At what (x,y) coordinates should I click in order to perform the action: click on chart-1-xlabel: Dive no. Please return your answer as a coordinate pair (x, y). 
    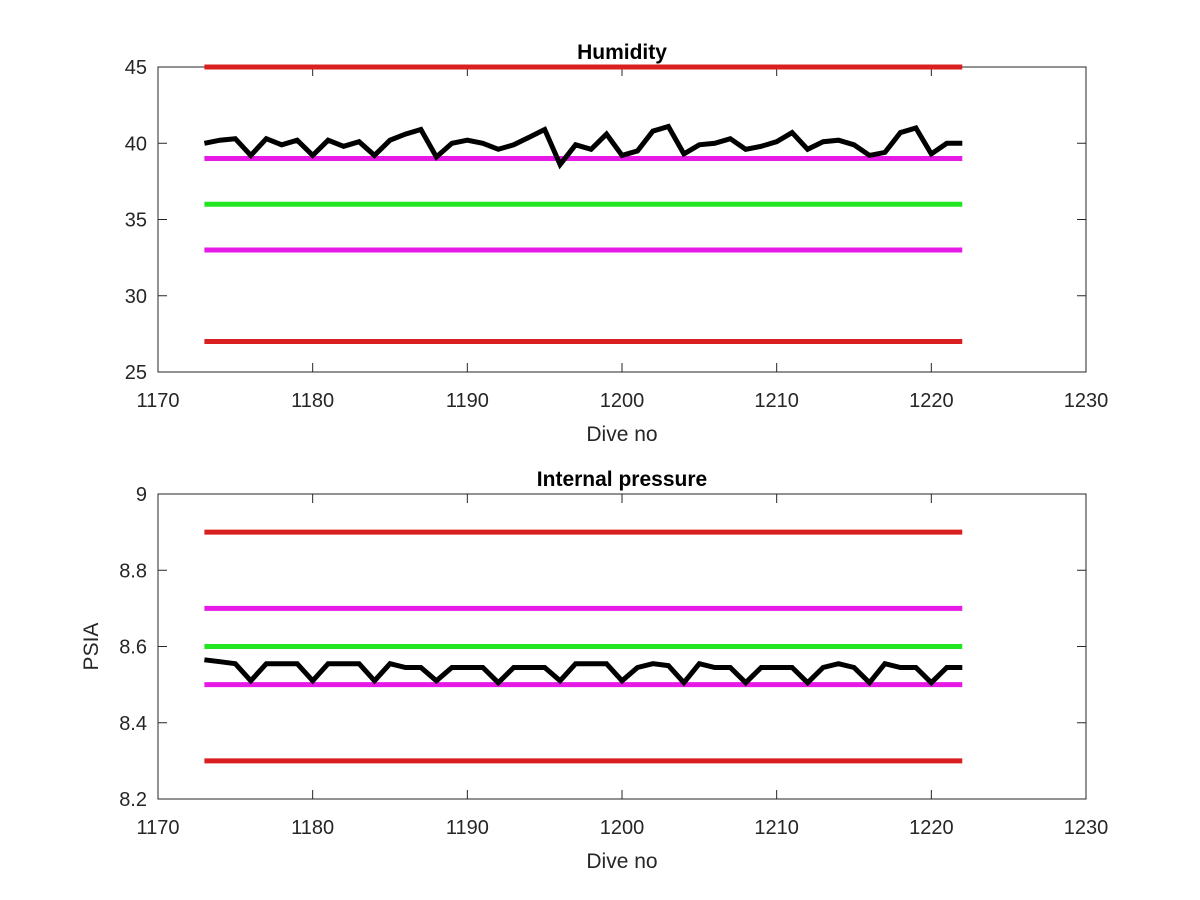
    Looking at the image, I should click on (621, 861).